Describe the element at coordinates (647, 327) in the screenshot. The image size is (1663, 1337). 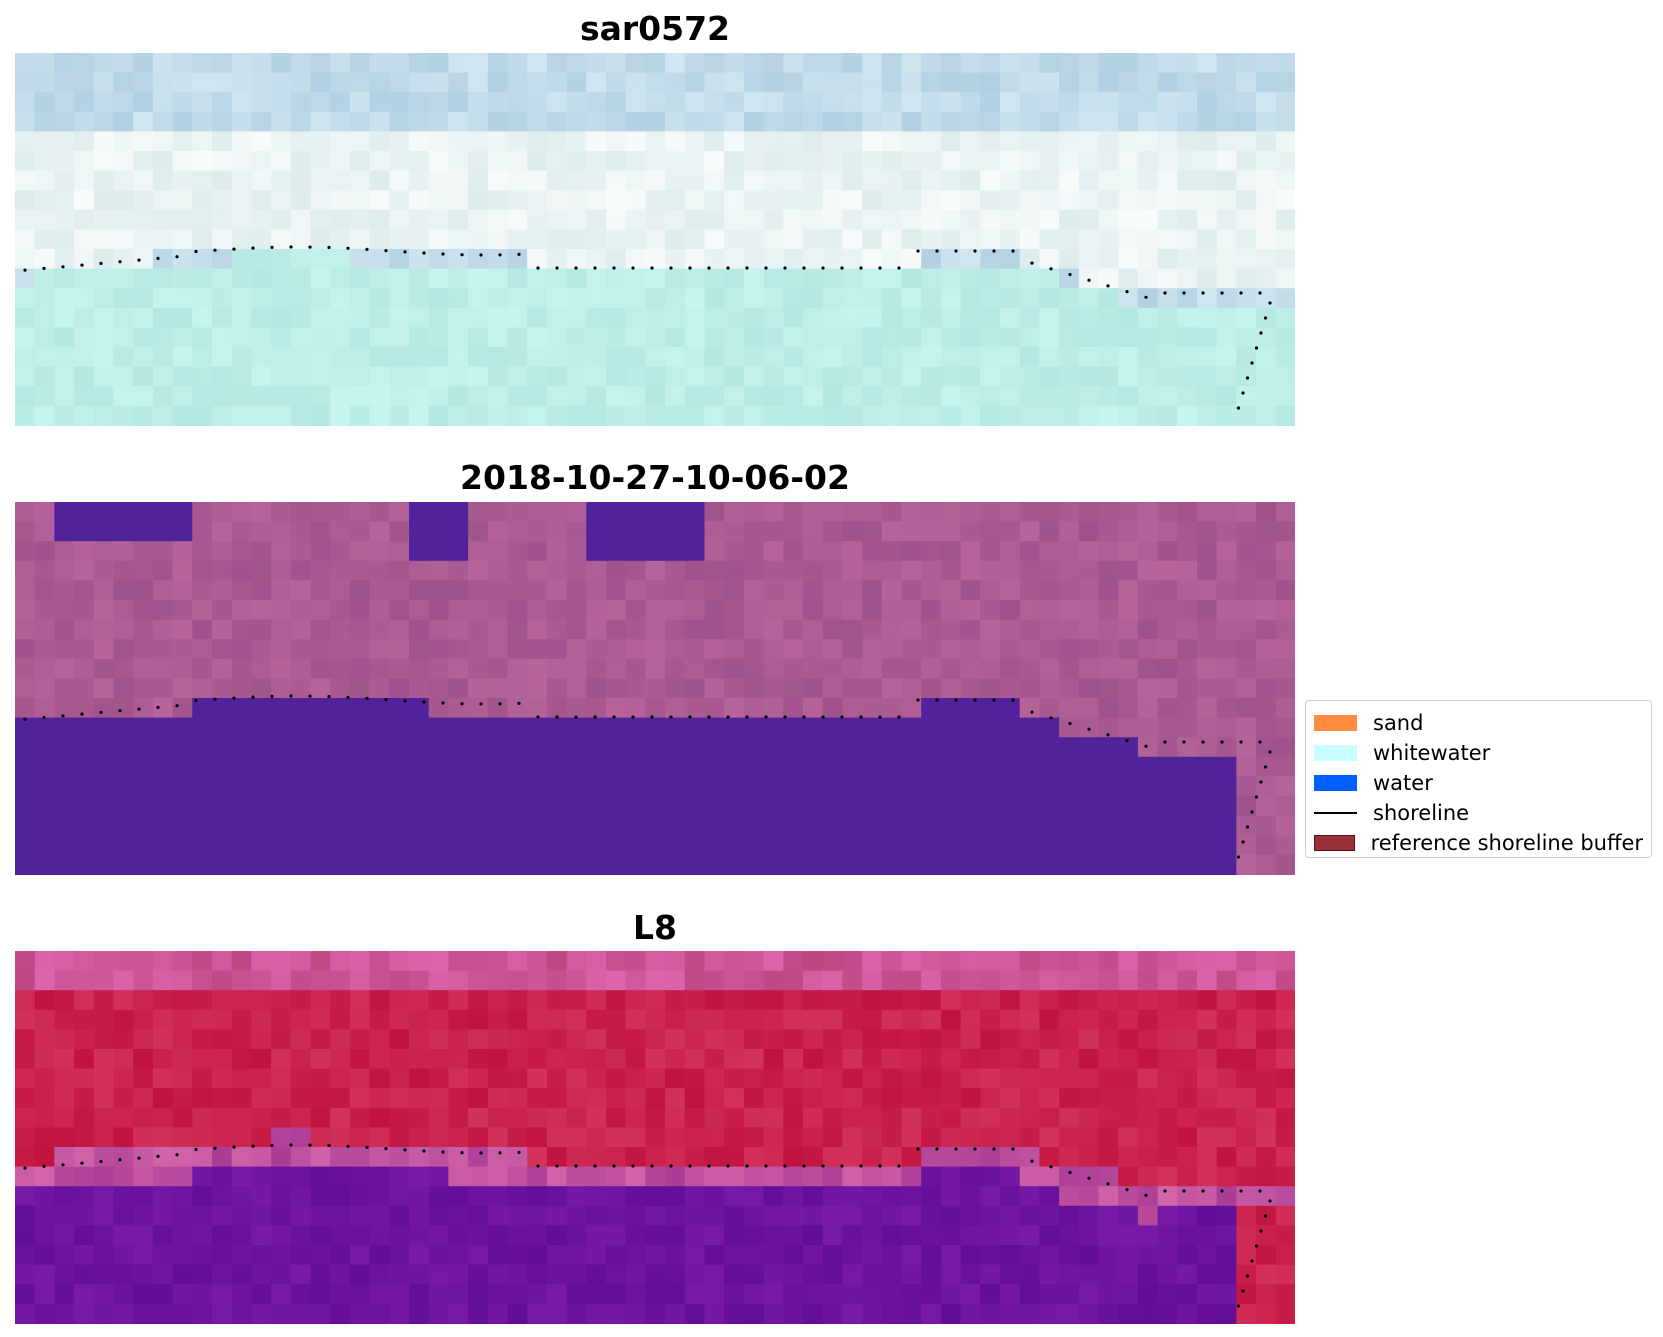
I see `shoreline-dots` at that location.